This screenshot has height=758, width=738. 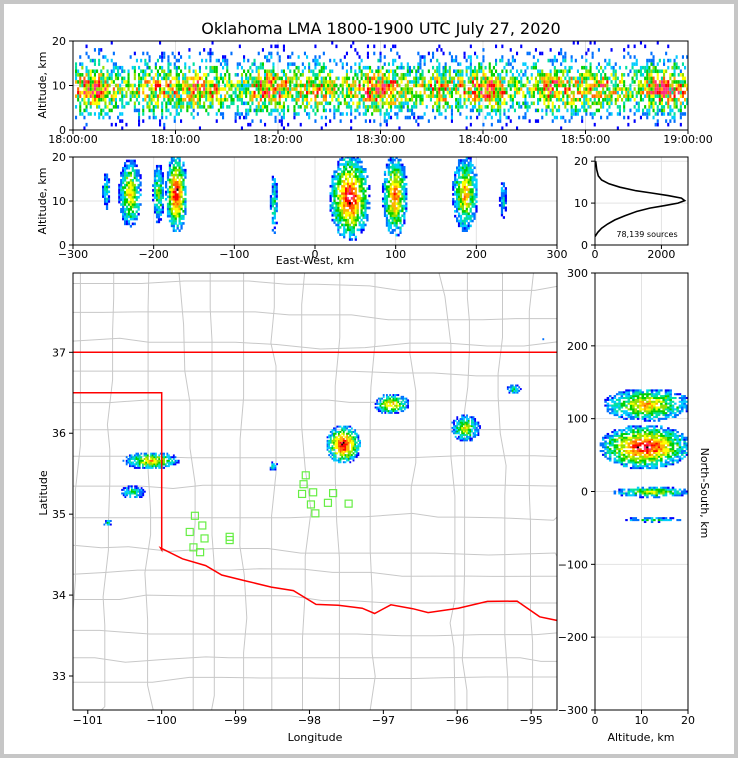 What do you see at coordinates (503, 491) in the screenshot?
I see `county-line` at bounding box center [503, 491].